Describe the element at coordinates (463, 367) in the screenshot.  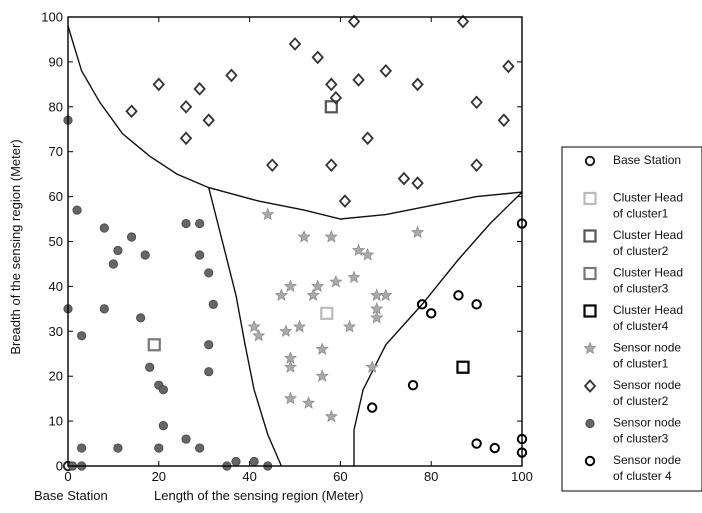
I see `ch4-point` at that location.